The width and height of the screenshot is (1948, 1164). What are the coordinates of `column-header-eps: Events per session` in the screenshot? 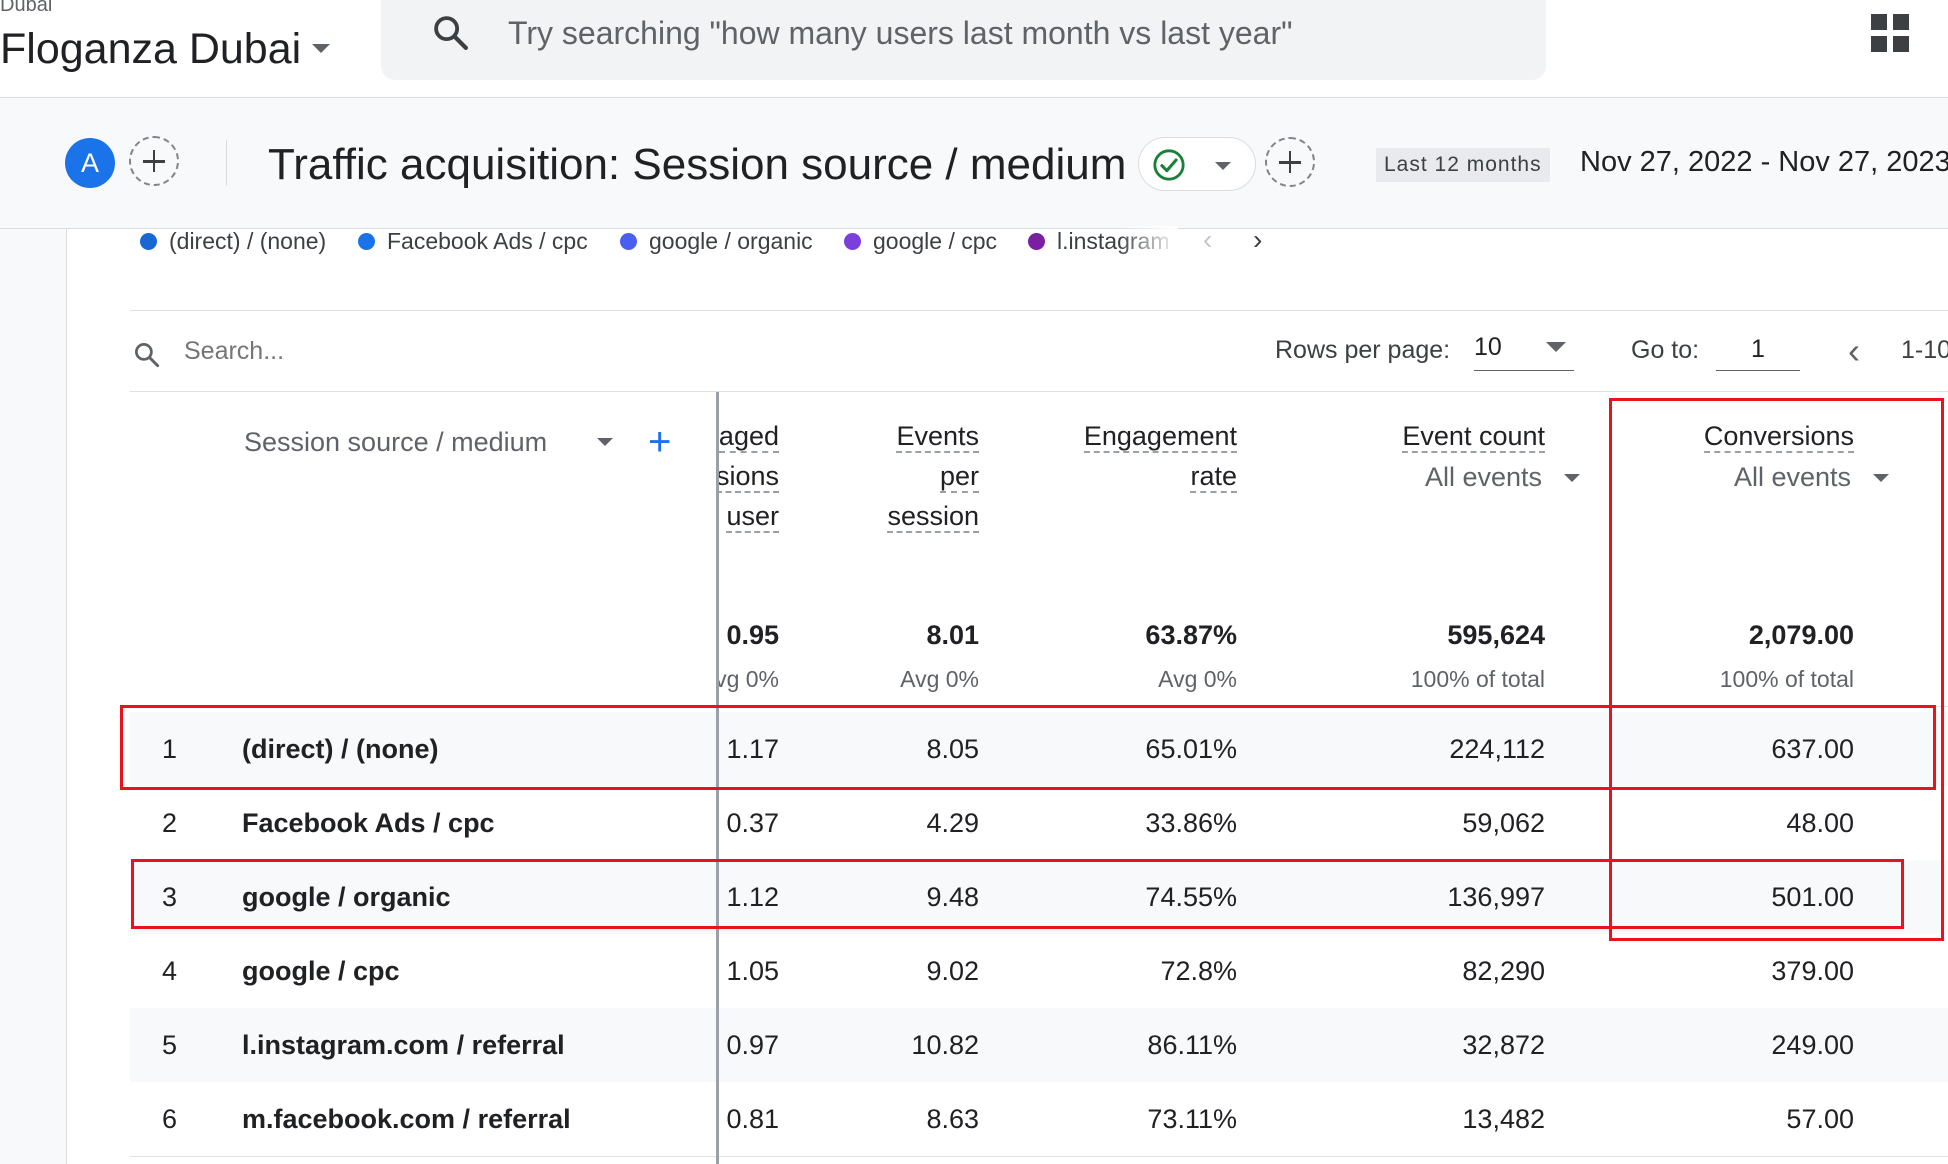 It's located at (849, 476).